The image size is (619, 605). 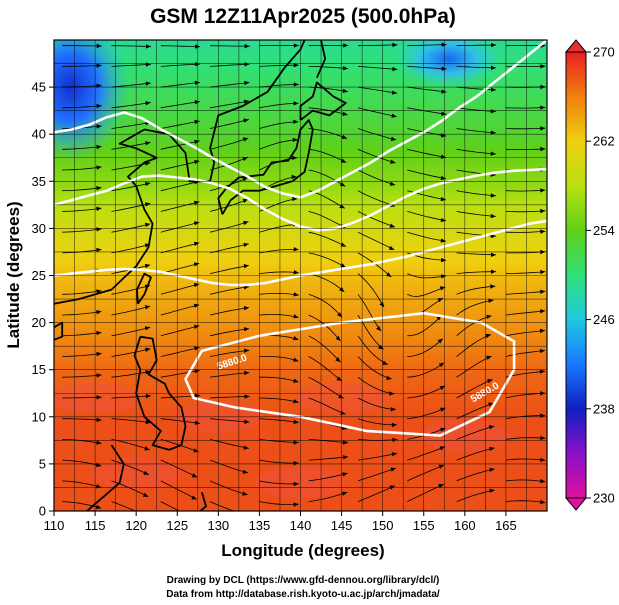 What do you see at coordinates (42, 463) in the screenshot?
I see `y-tick-label: 5` at bounding box center [42, 463].